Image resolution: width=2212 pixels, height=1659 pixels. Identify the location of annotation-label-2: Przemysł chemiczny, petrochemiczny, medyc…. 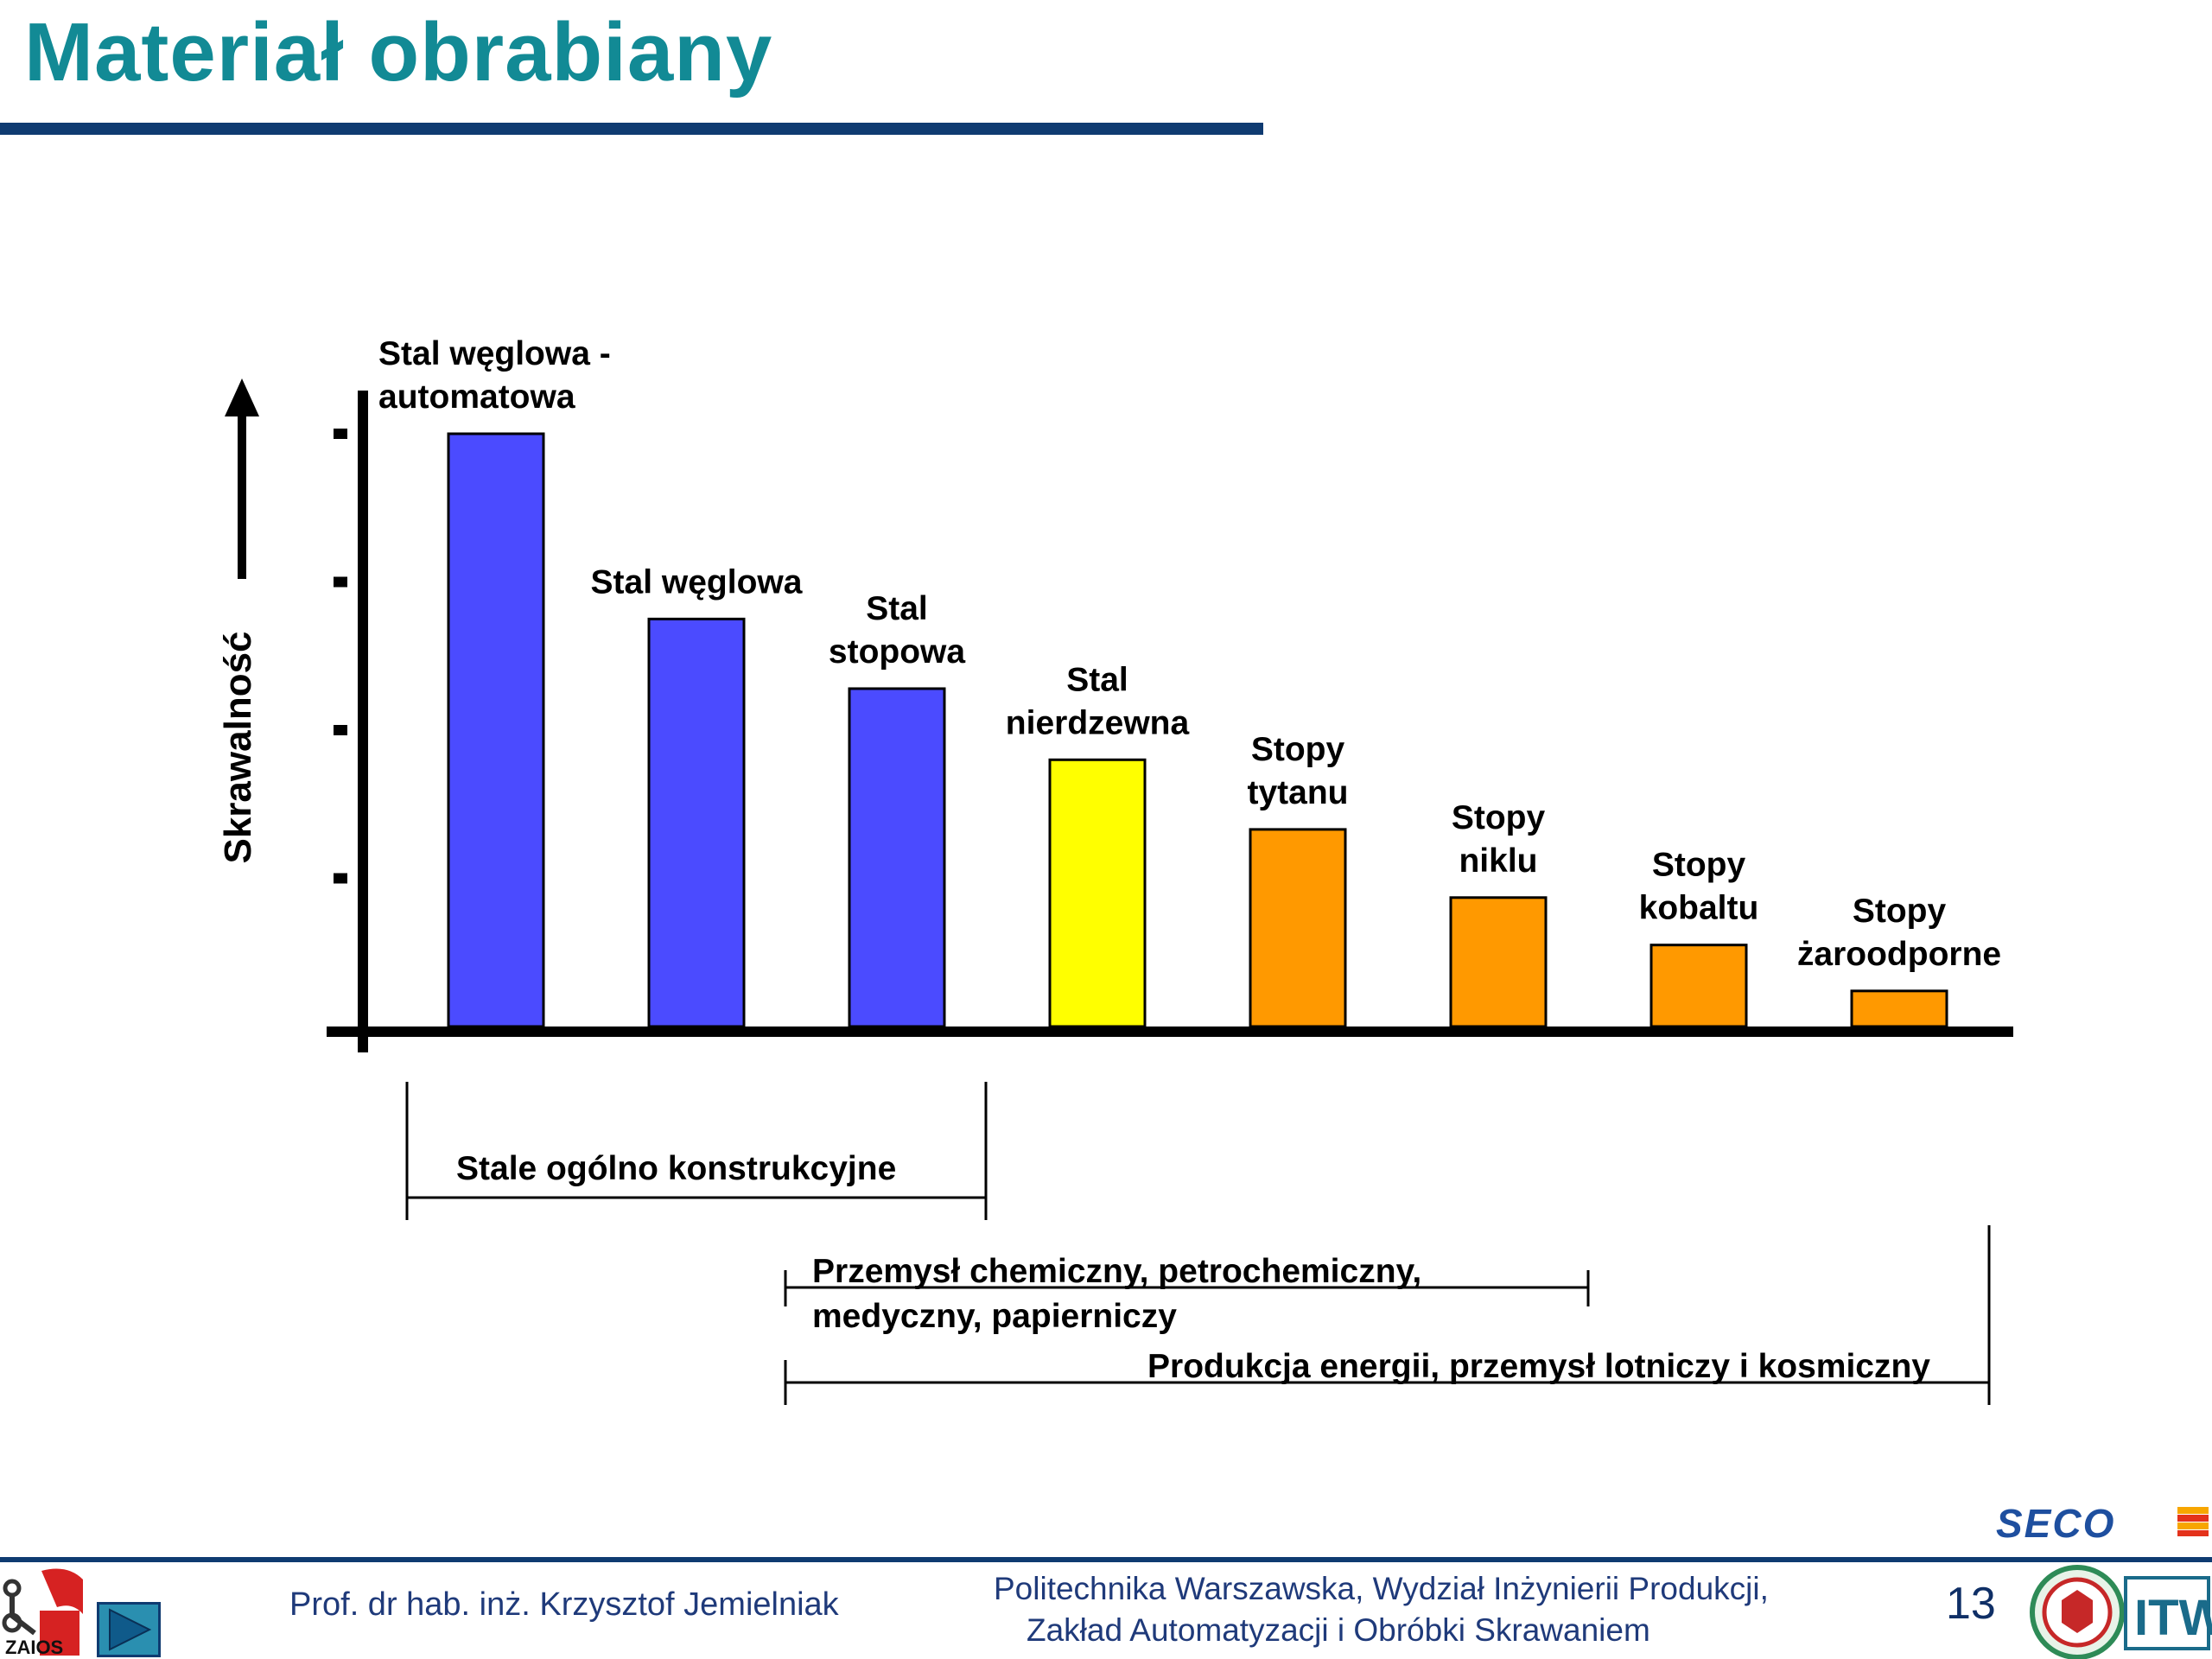
(1116, 1294).